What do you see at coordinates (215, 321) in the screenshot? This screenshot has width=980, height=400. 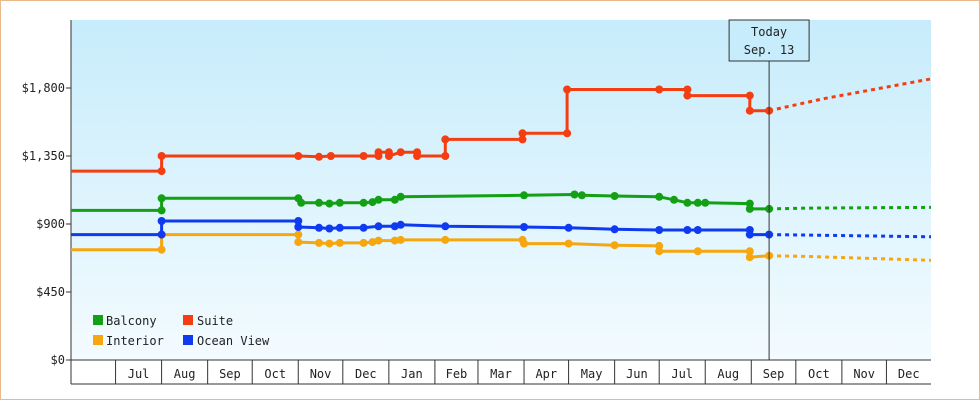 I see `legend-label-suite: Suite` at bounding box center [215, 321].